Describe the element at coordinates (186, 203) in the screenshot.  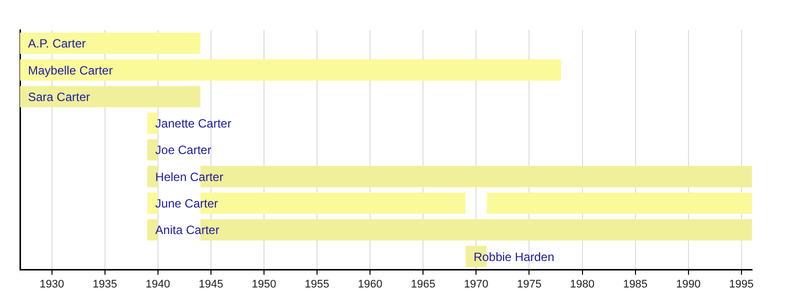
I see `y-tick-label: June Carter` at that location.